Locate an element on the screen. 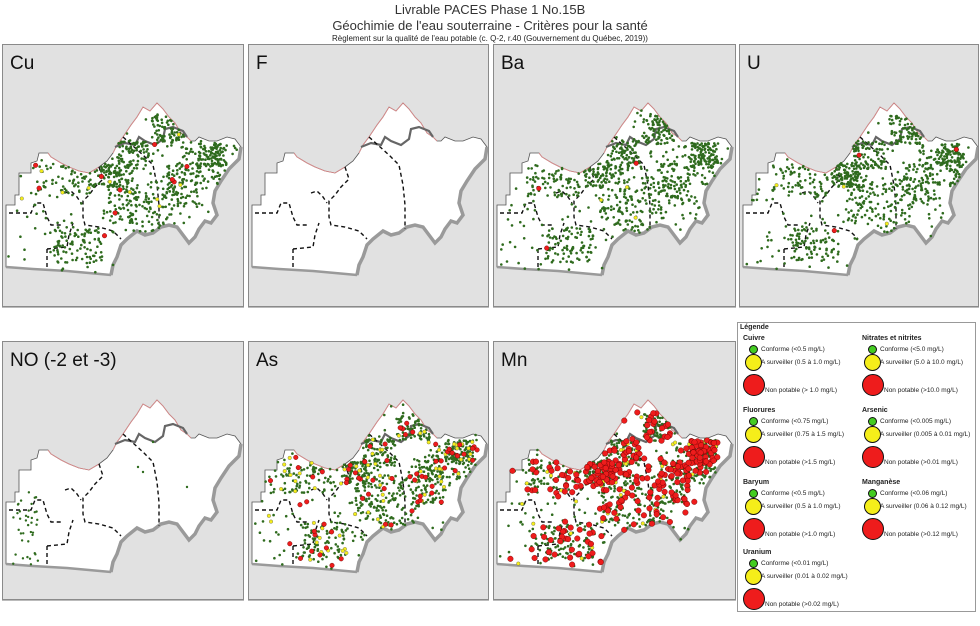 The image size is (980, 626). legend-label: Non potable (>10.0 mg/L) is located at coordinates (921, 390).